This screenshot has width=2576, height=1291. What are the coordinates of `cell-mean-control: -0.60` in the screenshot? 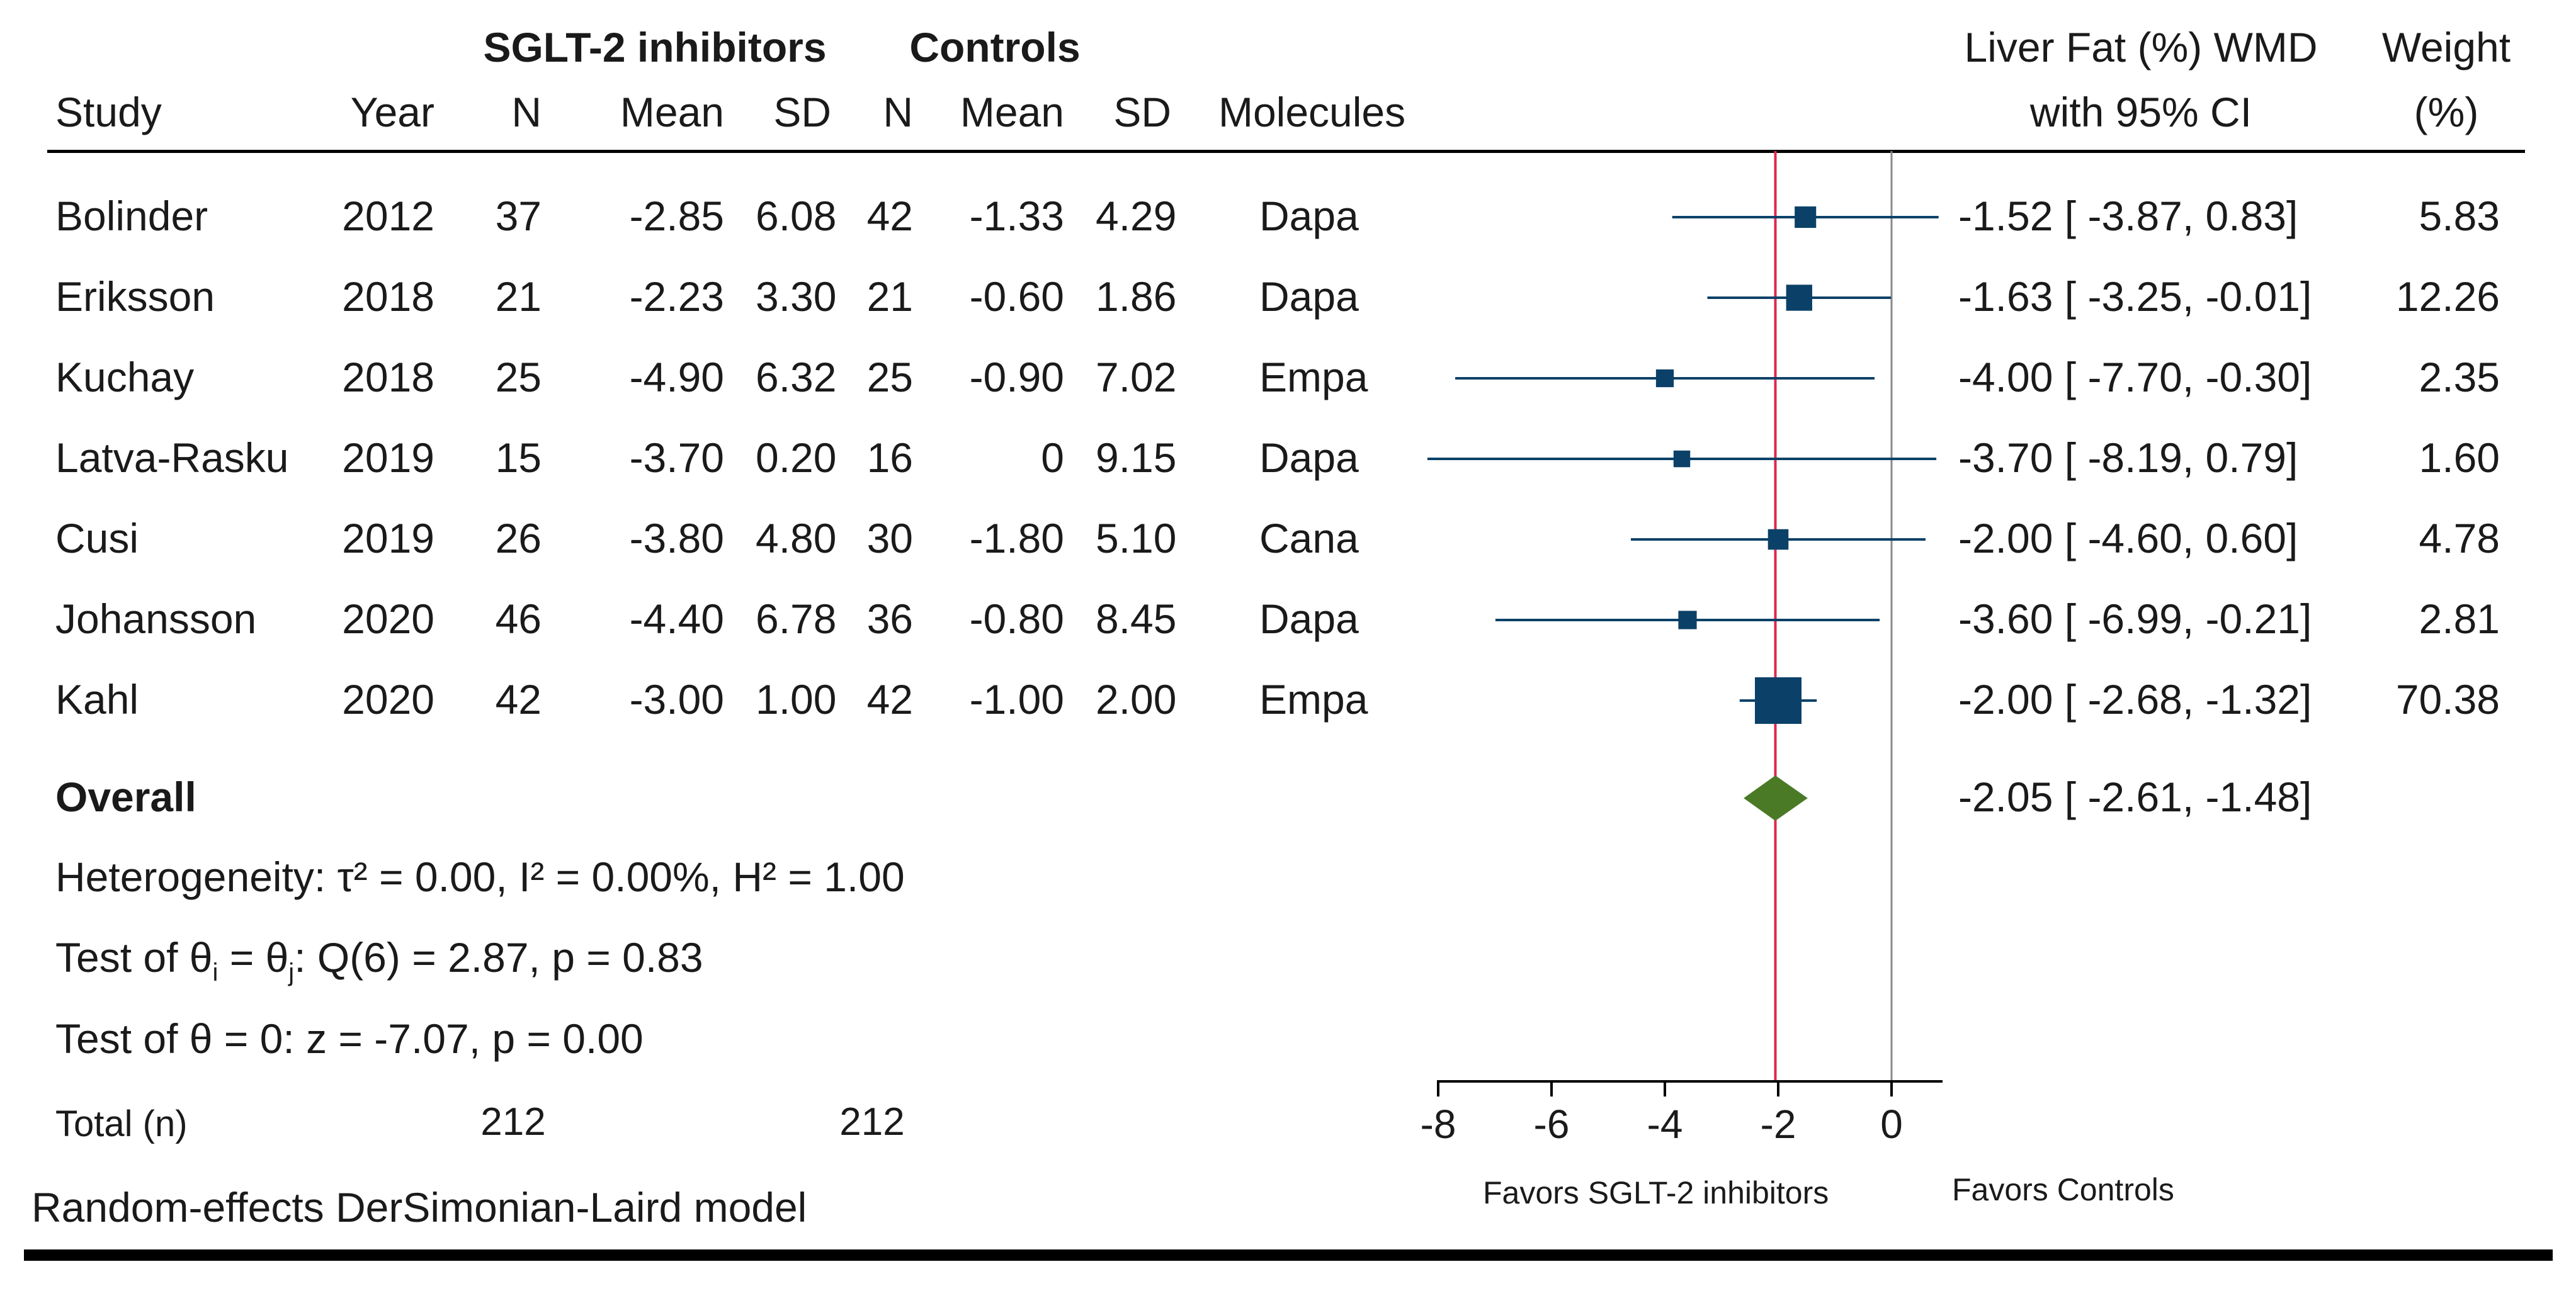 It's located at (1016, 297).